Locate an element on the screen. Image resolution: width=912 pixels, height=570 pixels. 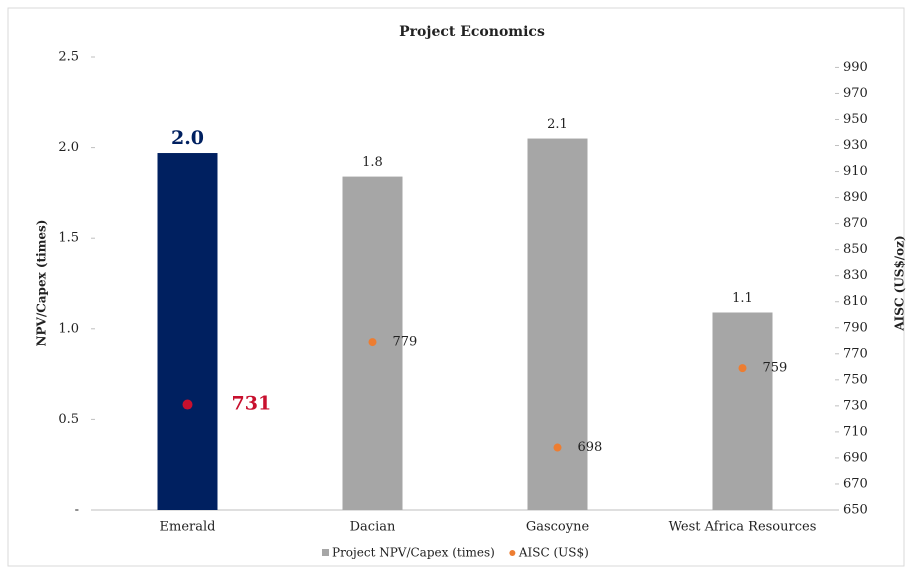
y2-tick-label: 750 is located at coordinates (855, 379).